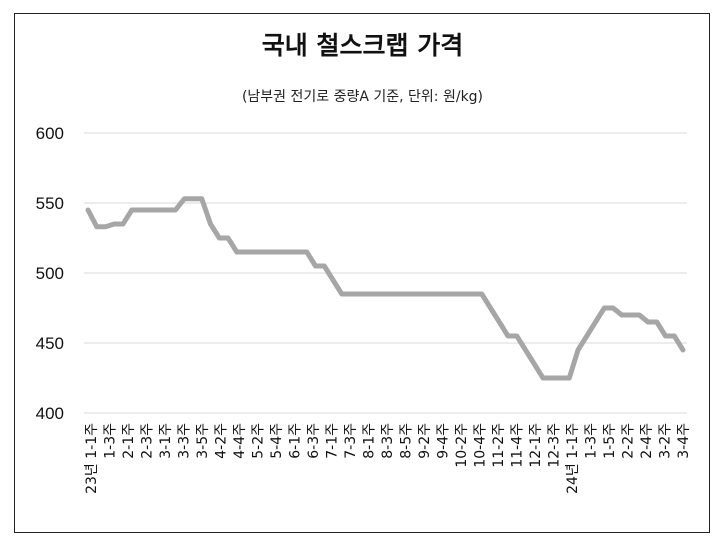  What do you see at coordinates (50, 343) in the screenshot?
I see `y-tick-label: 450` at bounding box center [50, 343].